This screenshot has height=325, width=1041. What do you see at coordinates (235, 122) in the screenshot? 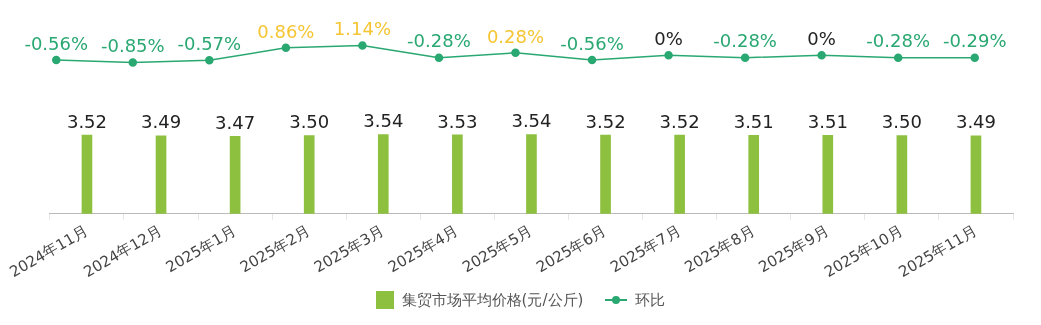
I see `data-label: 3.47` at bounding box center [235, 122].